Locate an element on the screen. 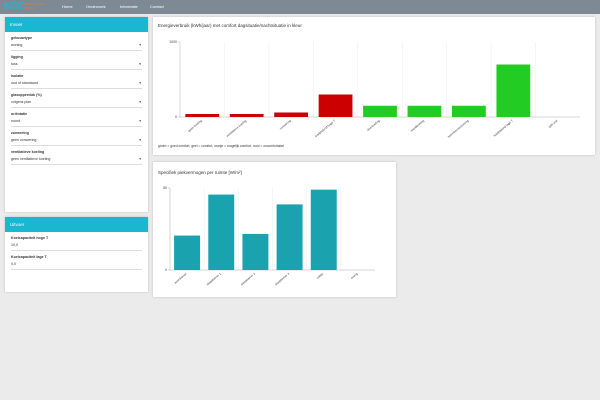  x-tick-label: slaapkamer 2 is located at coordinates (248, 278).